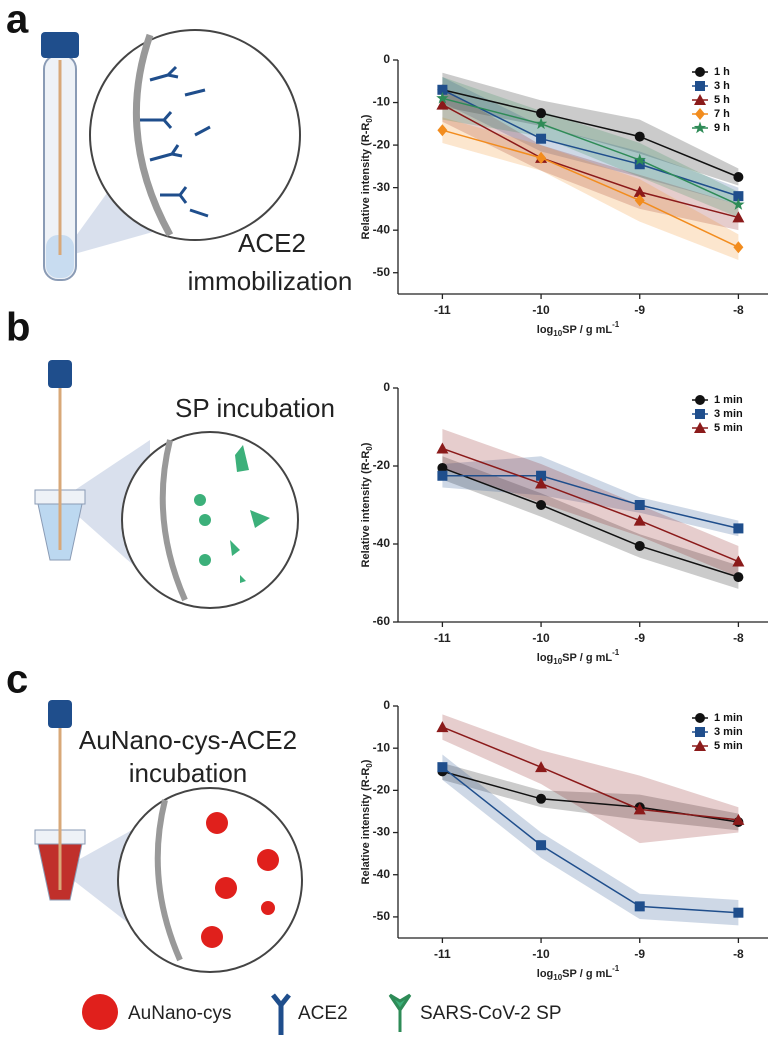 Image resolution: width=771 pixels, height=1050 pixels. Describe the element at coordinates (722, 100) in the screenshot. I see `legend-label: 5 h` at that location.